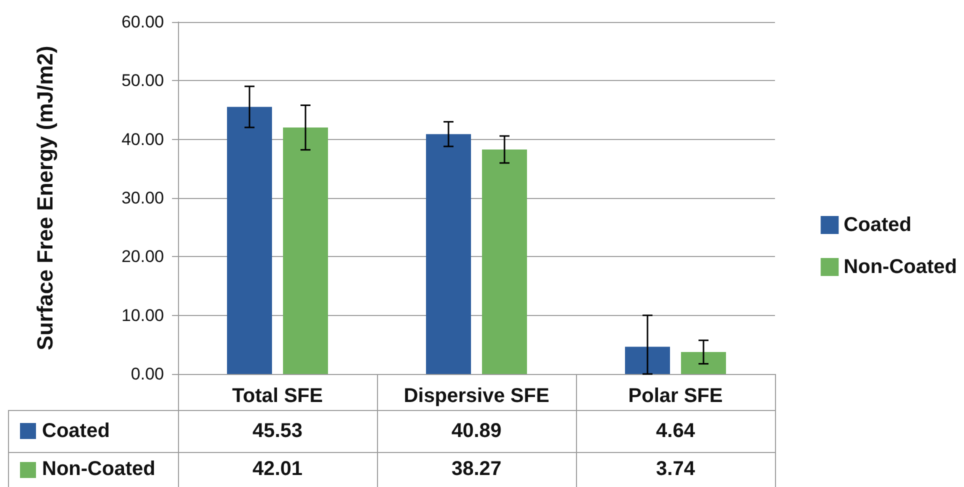 Image resolution: width=964 pixels, height=487 pixels. Describe the element at coordinates (675, 431) in the screenshot. I see `data-label: 4.64` at that location.